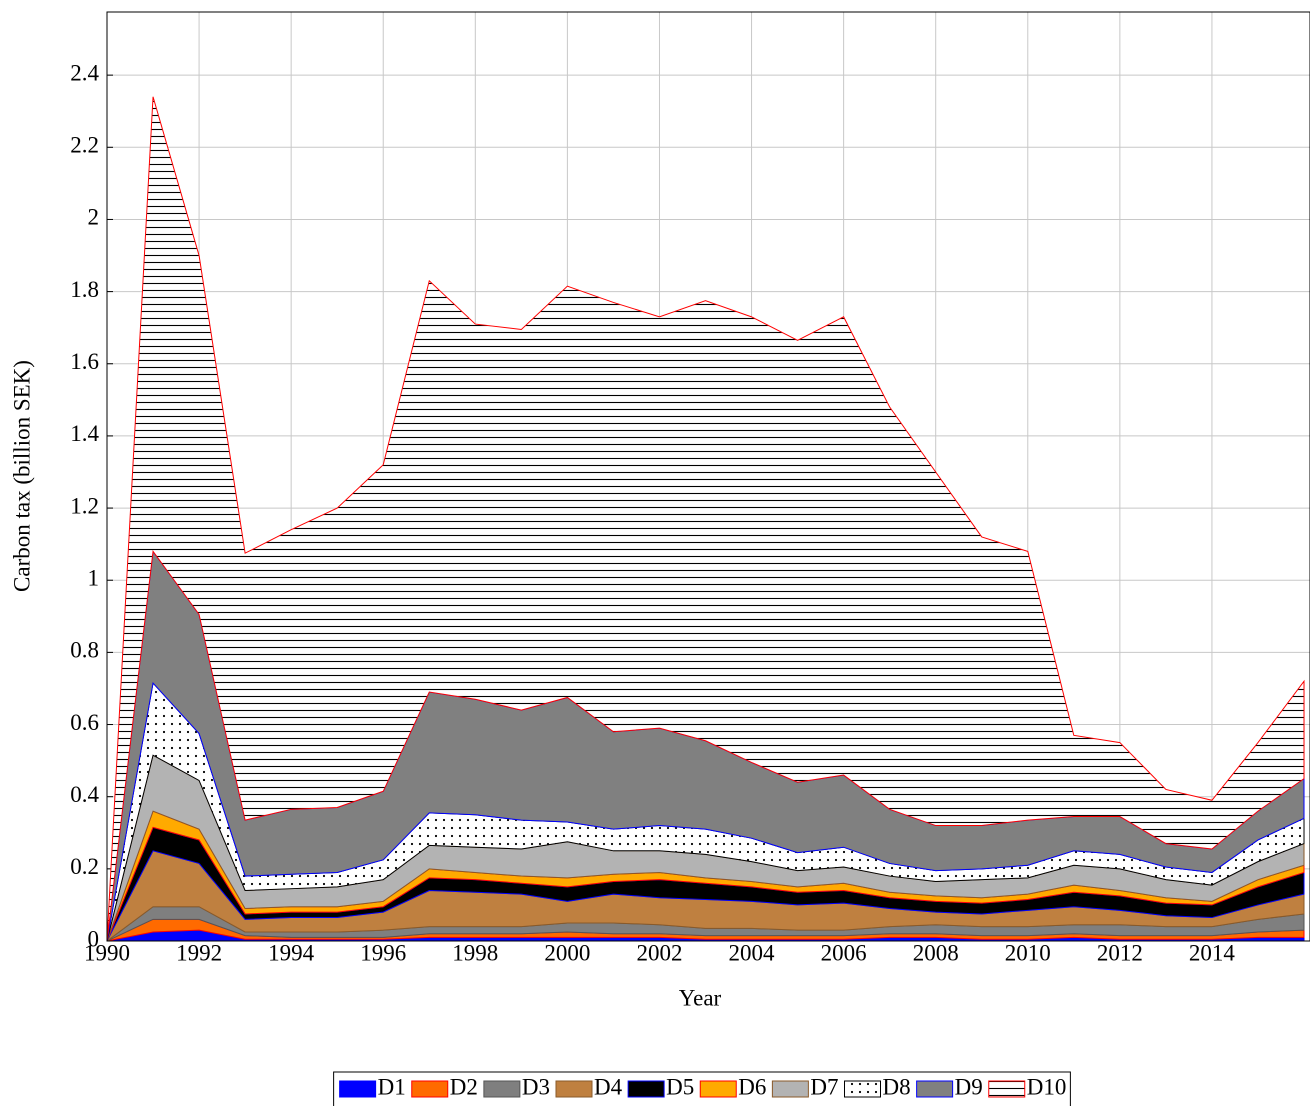 This screenshot has height=1106, width=1310. What do you see at coordinates (383, 952) in the screenshot?
I see `x-tick-label: 1996` at bounding box center [383, 952].